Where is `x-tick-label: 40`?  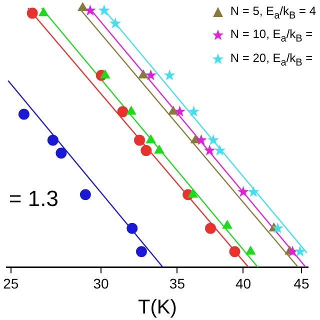
x-tick-label: 40 is located at coordinates (243, 283).